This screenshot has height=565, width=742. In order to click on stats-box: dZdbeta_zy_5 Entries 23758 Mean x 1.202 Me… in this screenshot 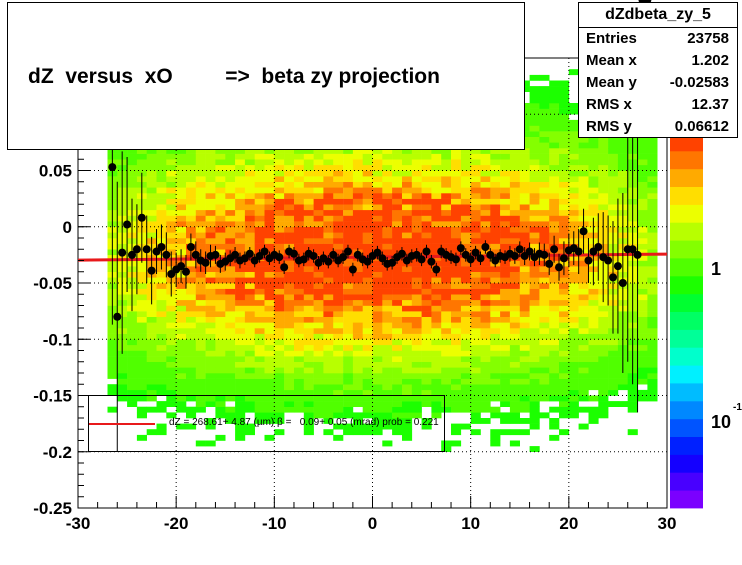, I will do `click(658, 70)`.